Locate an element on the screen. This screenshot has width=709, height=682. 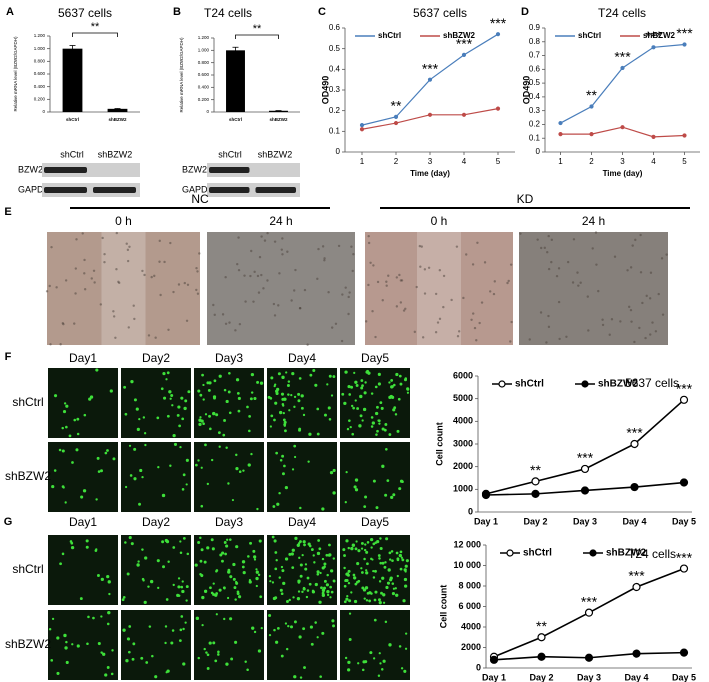
y-tick-label: 0.600 is located at coordinates (204, 74).